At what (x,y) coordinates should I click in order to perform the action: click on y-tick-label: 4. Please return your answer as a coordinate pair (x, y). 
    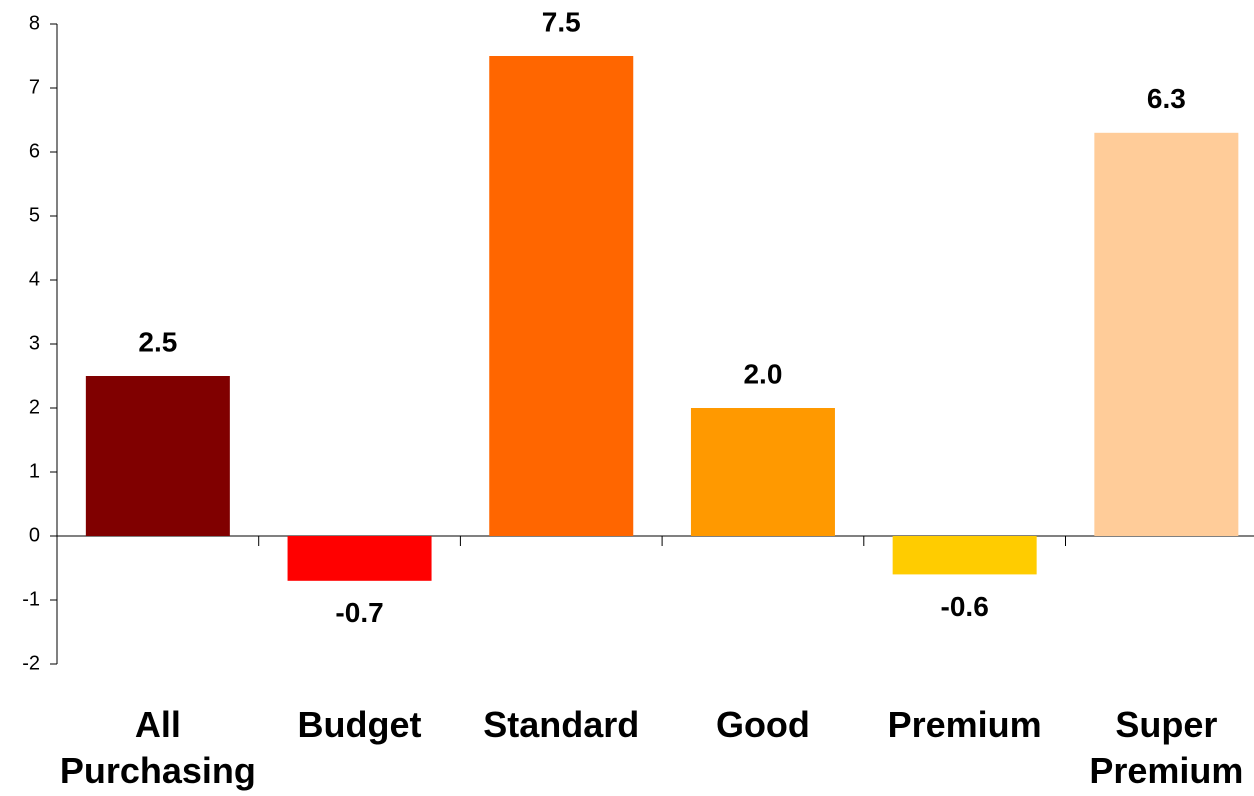
    Looking at the image, I should click on (34, 279).